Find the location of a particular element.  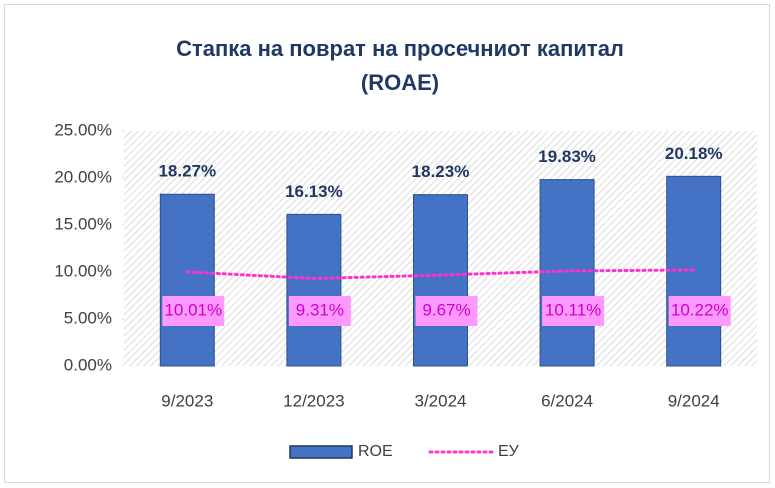

chart-title: (ROAE) is located at coordinates (400, 82).